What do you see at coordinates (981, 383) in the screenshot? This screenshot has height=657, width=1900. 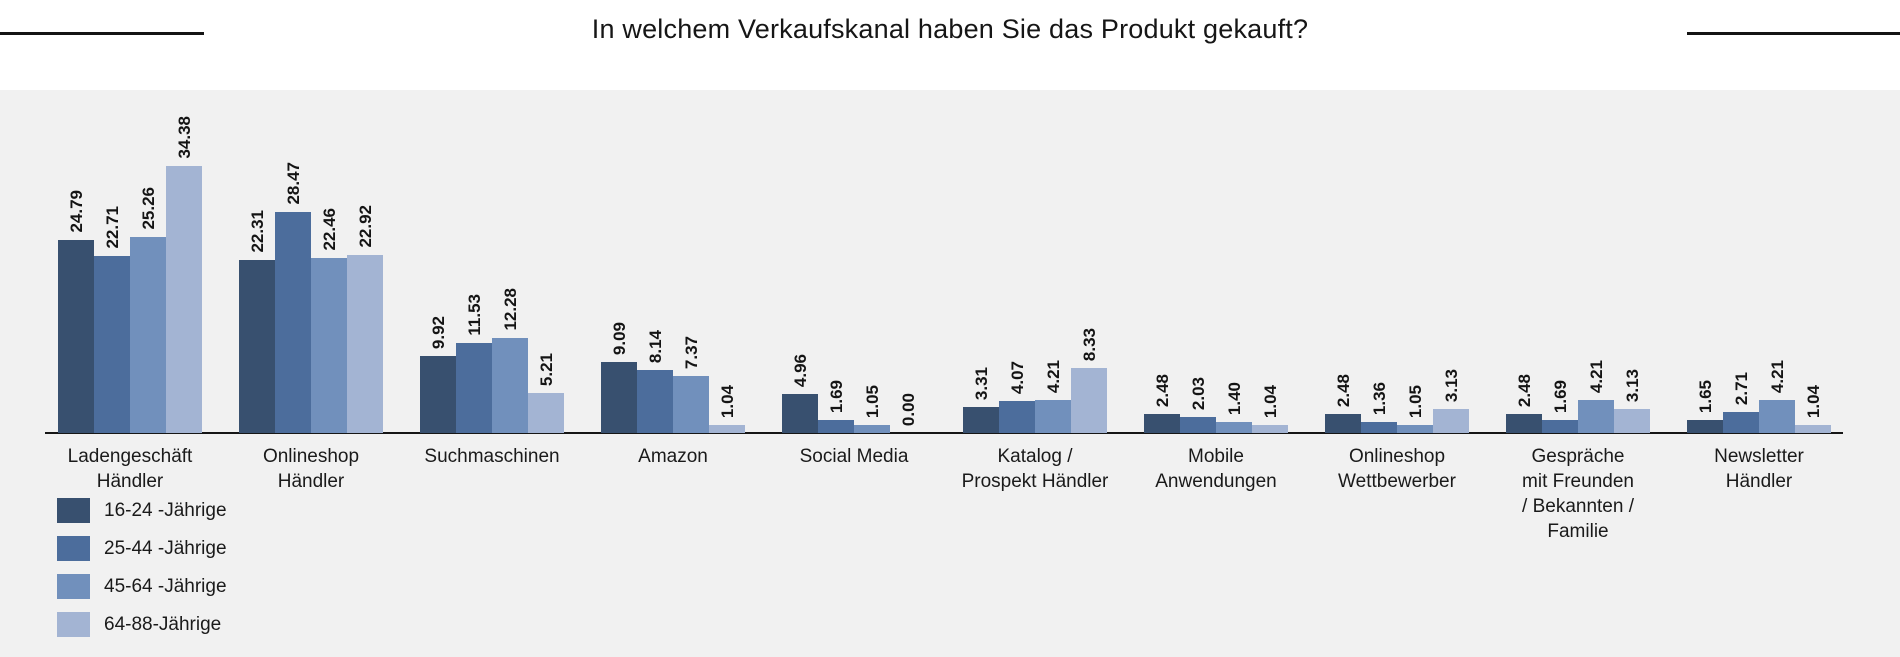 I see `bar-value-label: 3.31` at bounding box center [981, 383].